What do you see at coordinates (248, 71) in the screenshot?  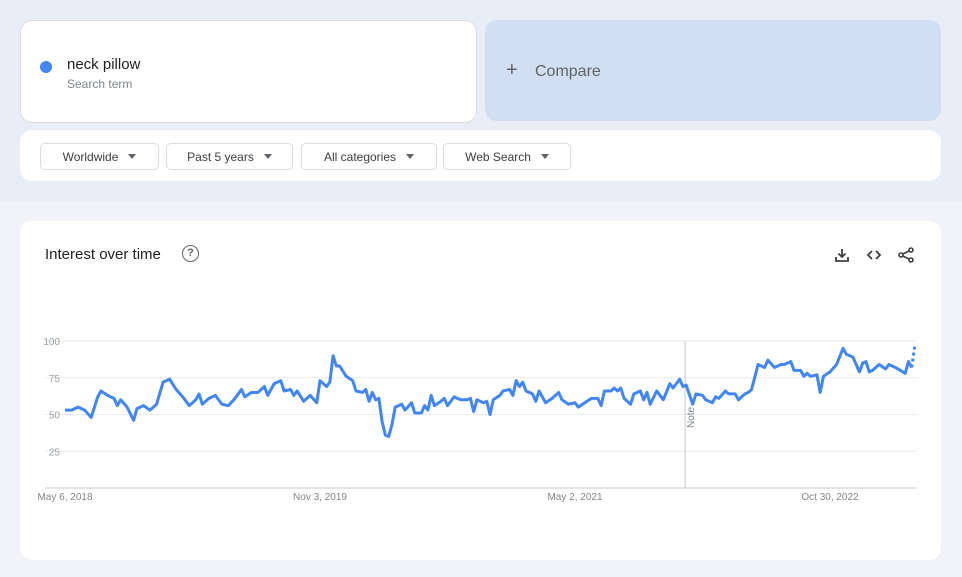 I see `search-term-card: neck pillow Search term` at bounding box center [248, 71].